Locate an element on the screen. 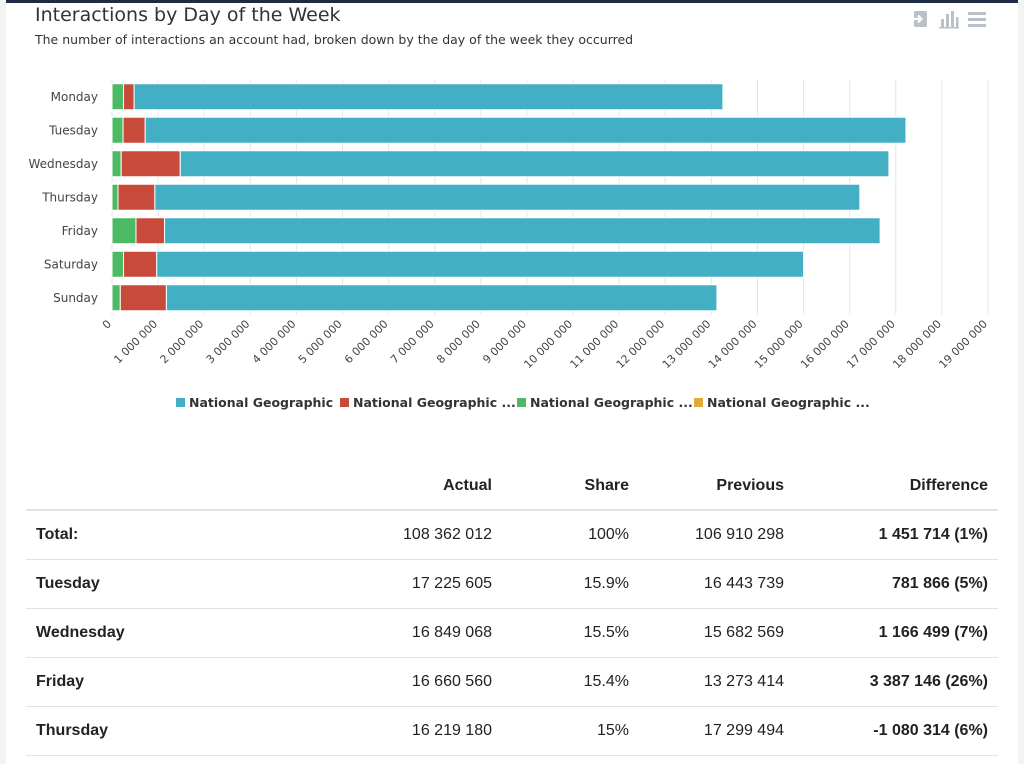  x-tick-label: 6 000 000 is located at coordinates (366, 341).